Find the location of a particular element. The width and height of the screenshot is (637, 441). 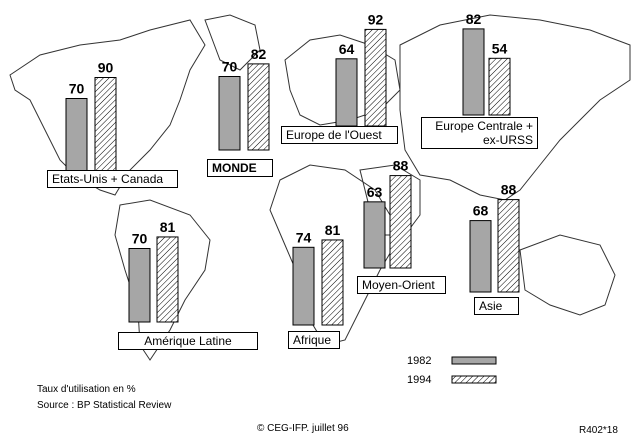

value-label: 68 is located at coordinates (481, 211).